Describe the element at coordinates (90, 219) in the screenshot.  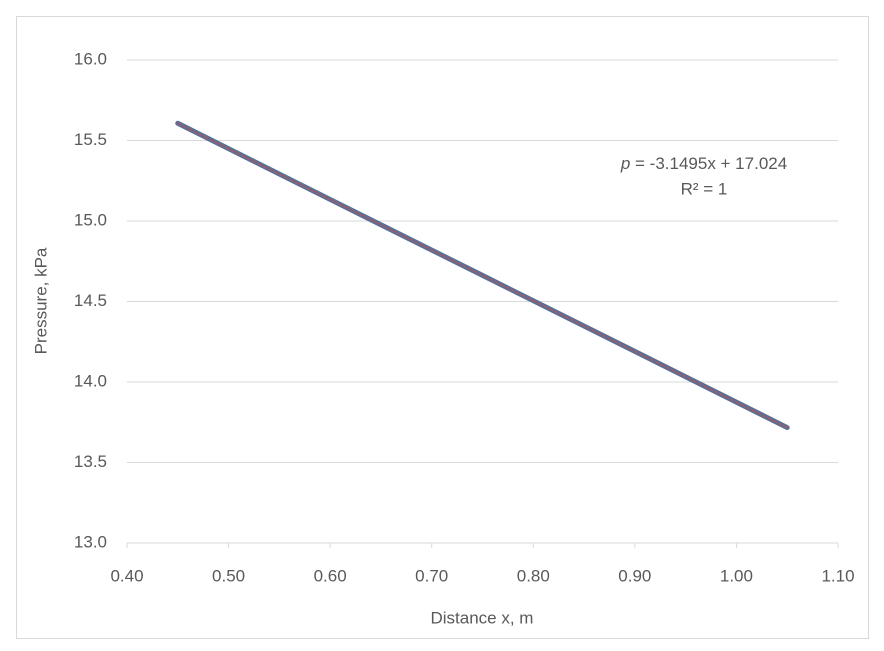
I see `y-tick-label: 15.0` at that location.